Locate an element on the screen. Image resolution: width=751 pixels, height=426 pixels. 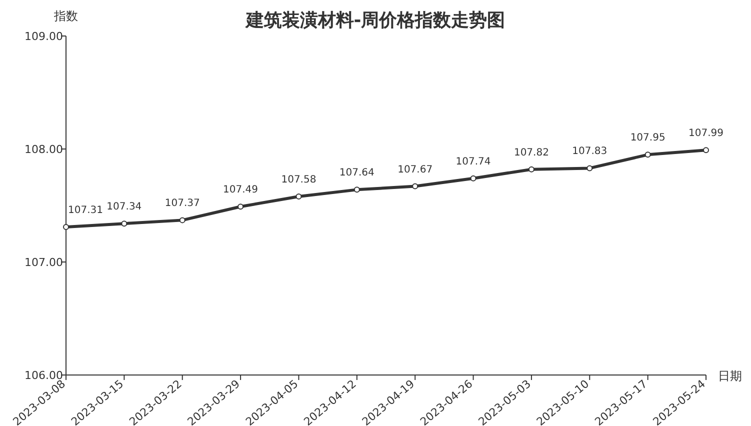
data-label: 107.74 is located at coordinates (473, 162).